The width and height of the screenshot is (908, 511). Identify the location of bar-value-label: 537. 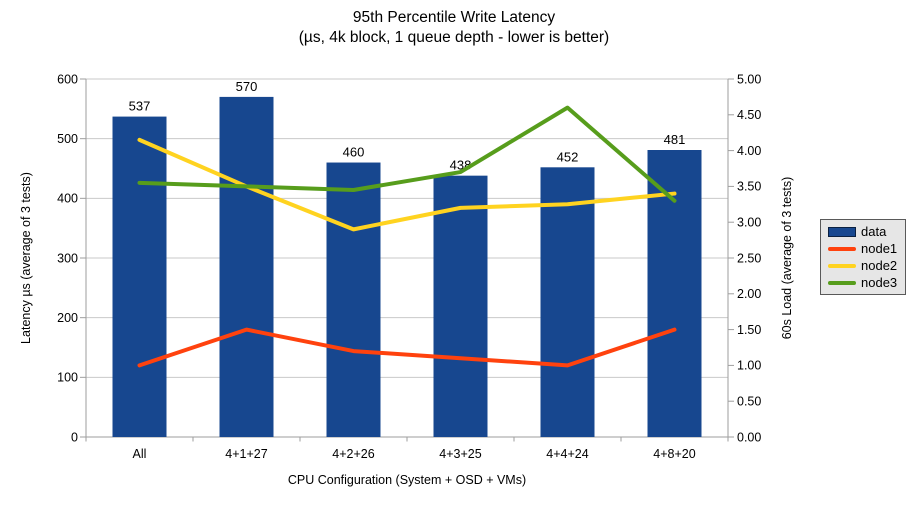
(140, 106).